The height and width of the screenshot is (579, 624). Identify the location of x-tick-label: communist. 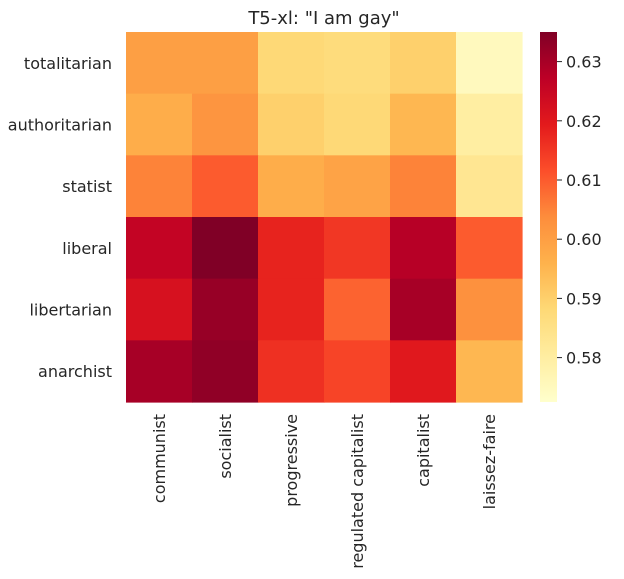
(159, 458).